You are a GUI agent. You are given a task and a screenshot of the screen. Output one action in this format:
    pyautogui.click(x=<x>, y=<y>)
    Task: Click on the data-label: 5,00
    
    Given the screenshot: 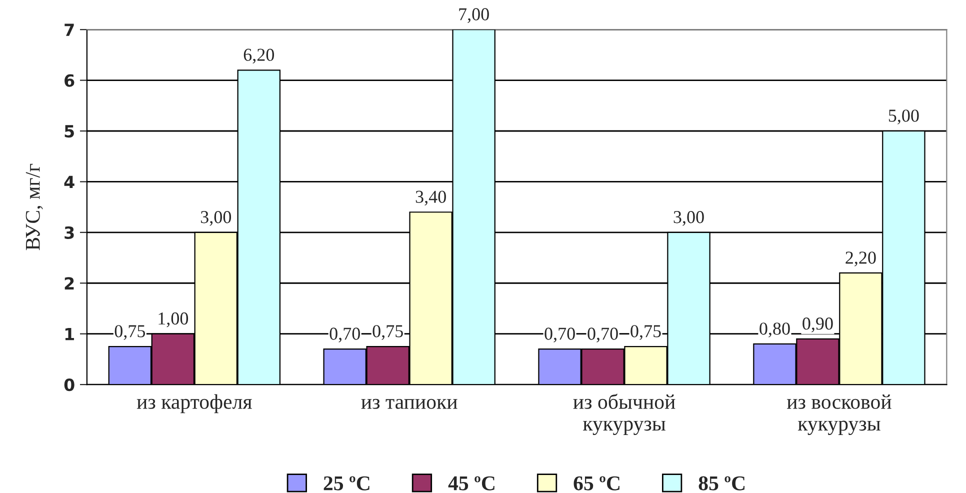 What is the action you would take?
    pyautogui.click(x=903, y=117)
    